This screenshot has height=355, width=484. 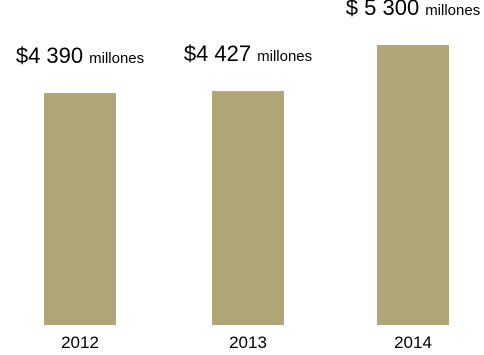 I want to click on bar-2014, so click(x=413, y=185).